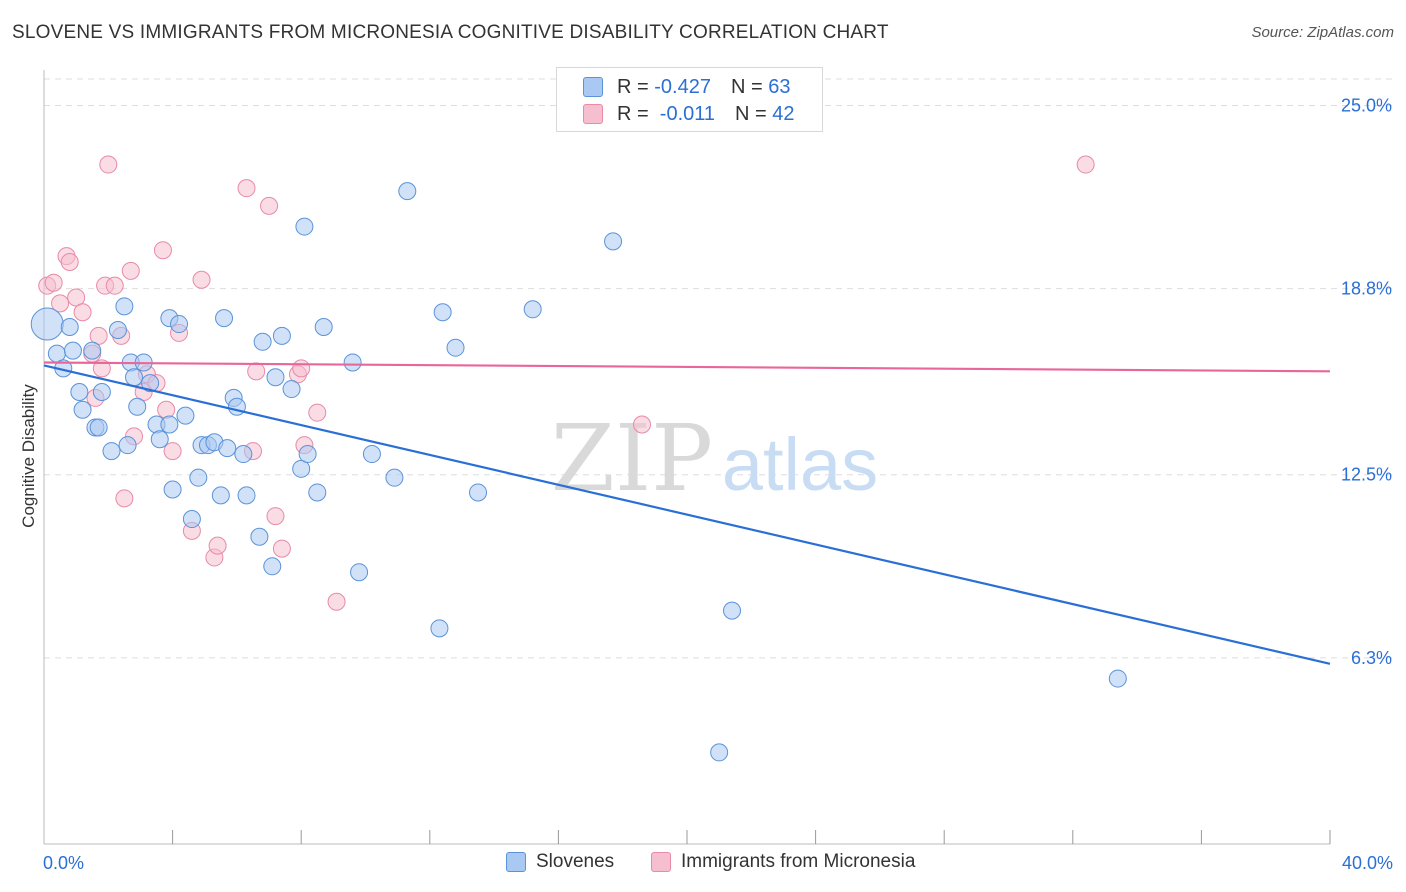  I want to click on y-axis-label: Cognitive Disability, so click(28, 456).